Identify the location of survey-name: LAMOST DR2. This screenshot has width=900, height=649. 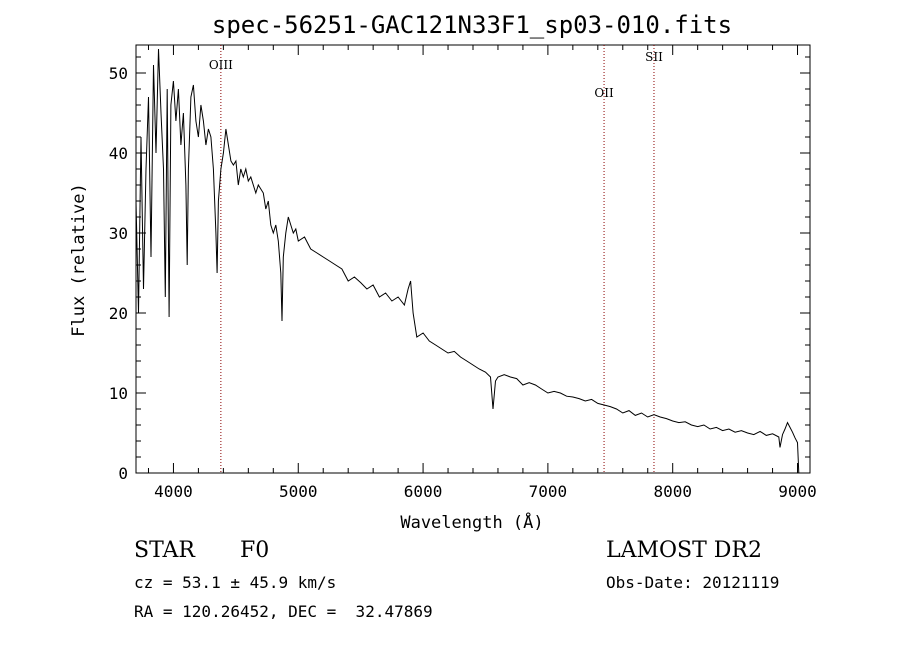
(684, 550).